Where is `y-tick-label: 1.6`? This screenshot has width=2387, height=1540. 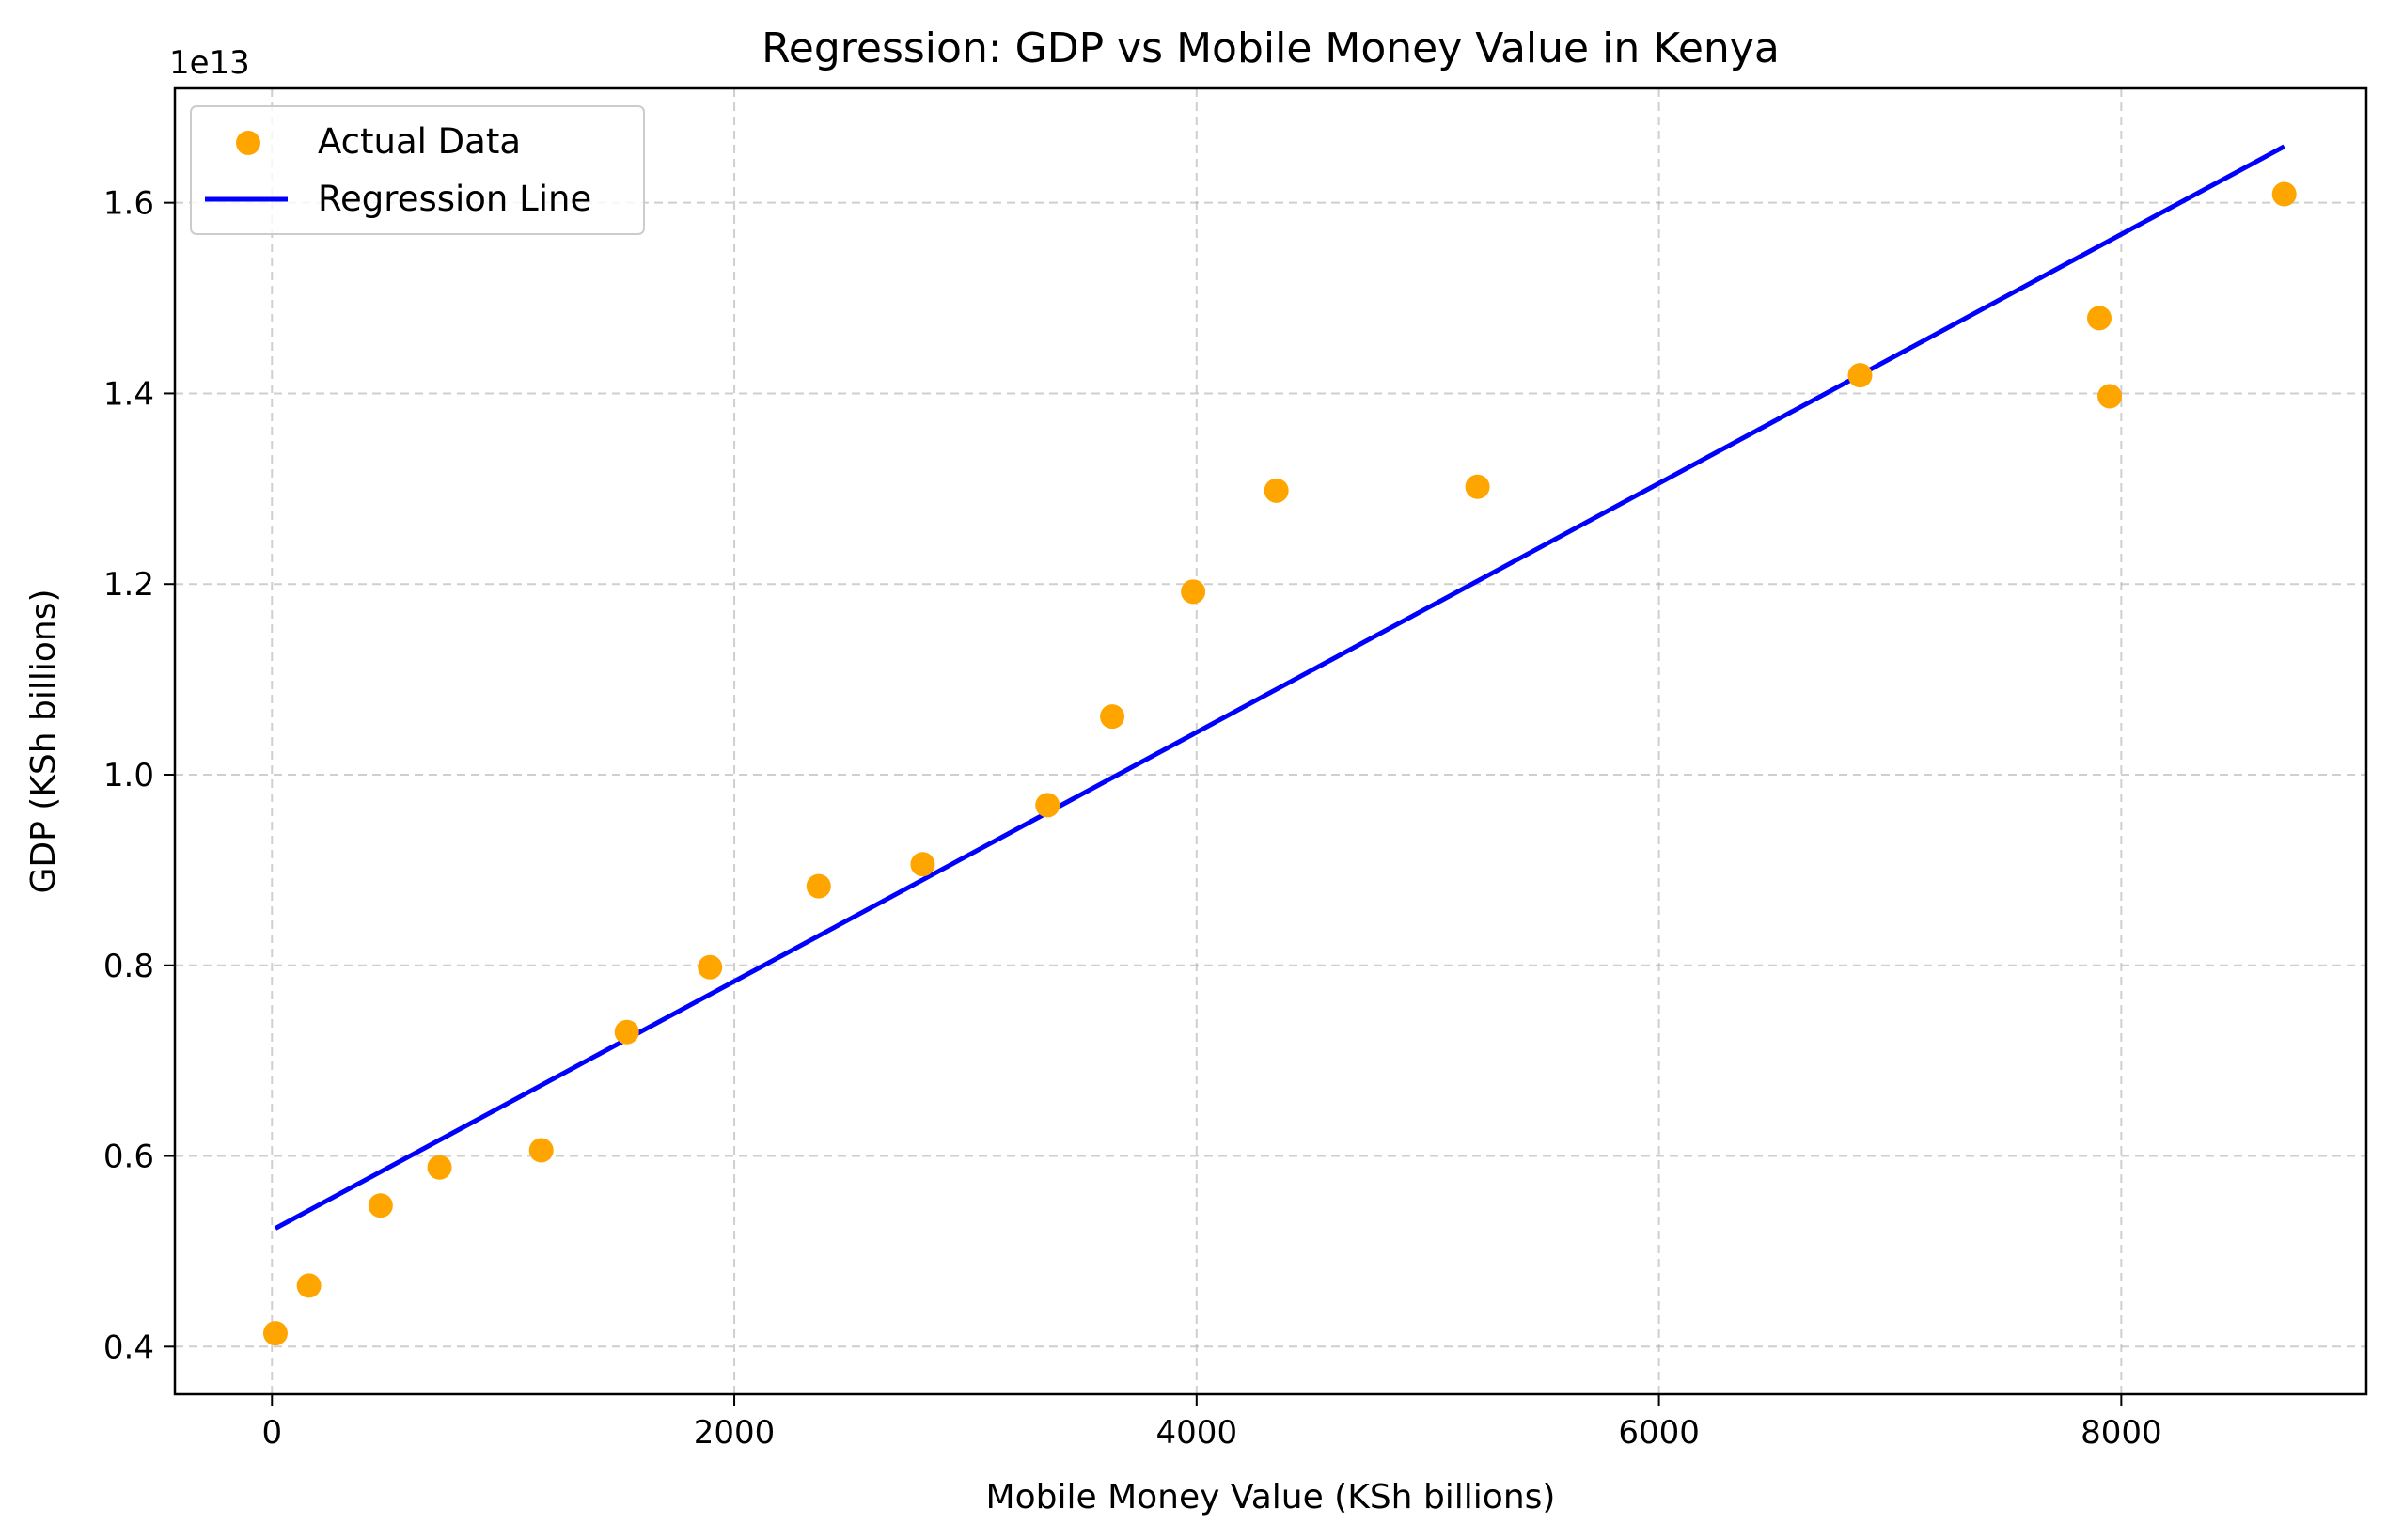 y-tick-label: 1.6 is located at coordinates (128, 204).